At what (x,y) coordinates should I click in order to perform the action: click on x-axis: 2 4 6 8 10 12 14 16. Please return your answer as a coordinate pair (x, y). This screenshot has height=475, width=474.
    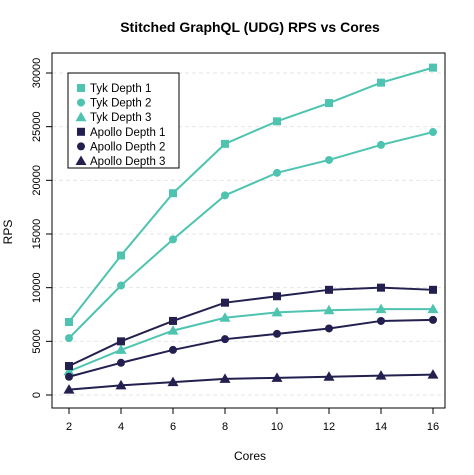
    Looking at the image, I should click on (252, 420).